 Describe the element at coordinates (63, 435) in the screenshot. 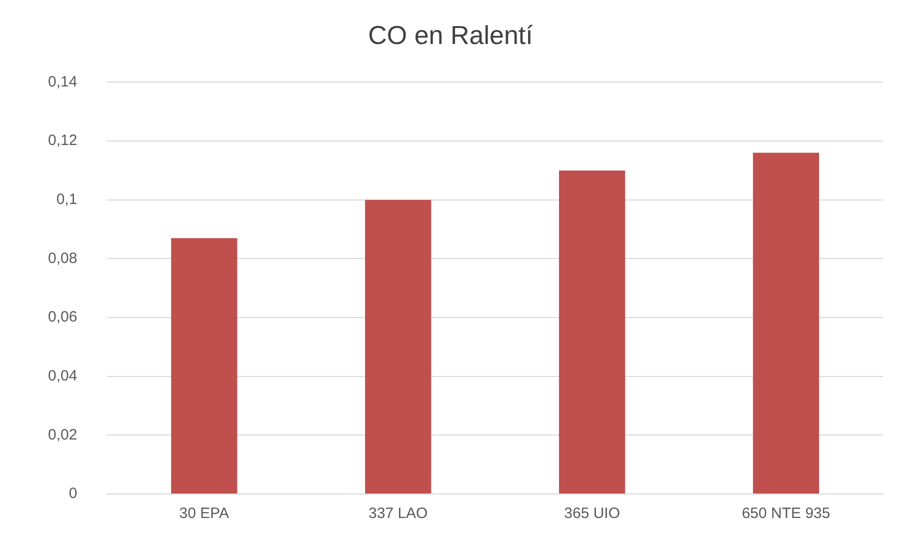

I see `y-tick-label: 0,02` at that location.